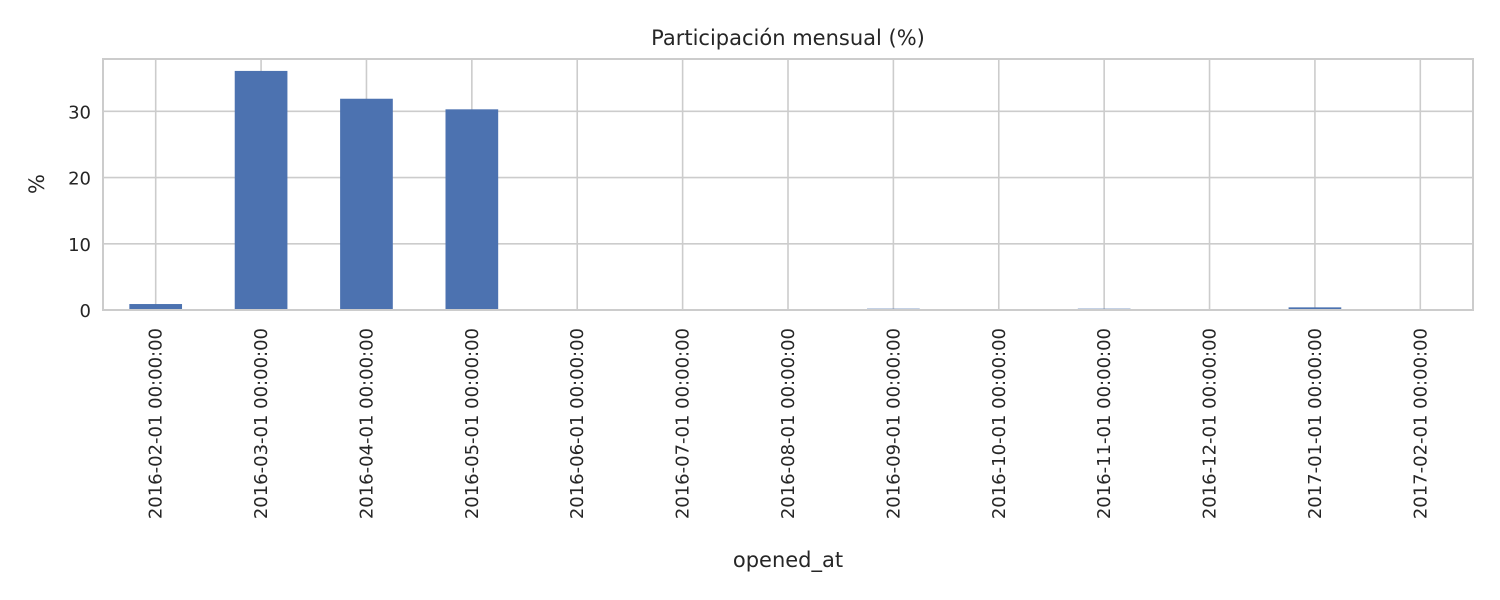 Image resolution: width=1500 pixels, height=600 pixels. Describe the element at coordinates (999, 423) in the screenshot. I see `x-tick-label: 2016-10-01 00:00:00` at that location.